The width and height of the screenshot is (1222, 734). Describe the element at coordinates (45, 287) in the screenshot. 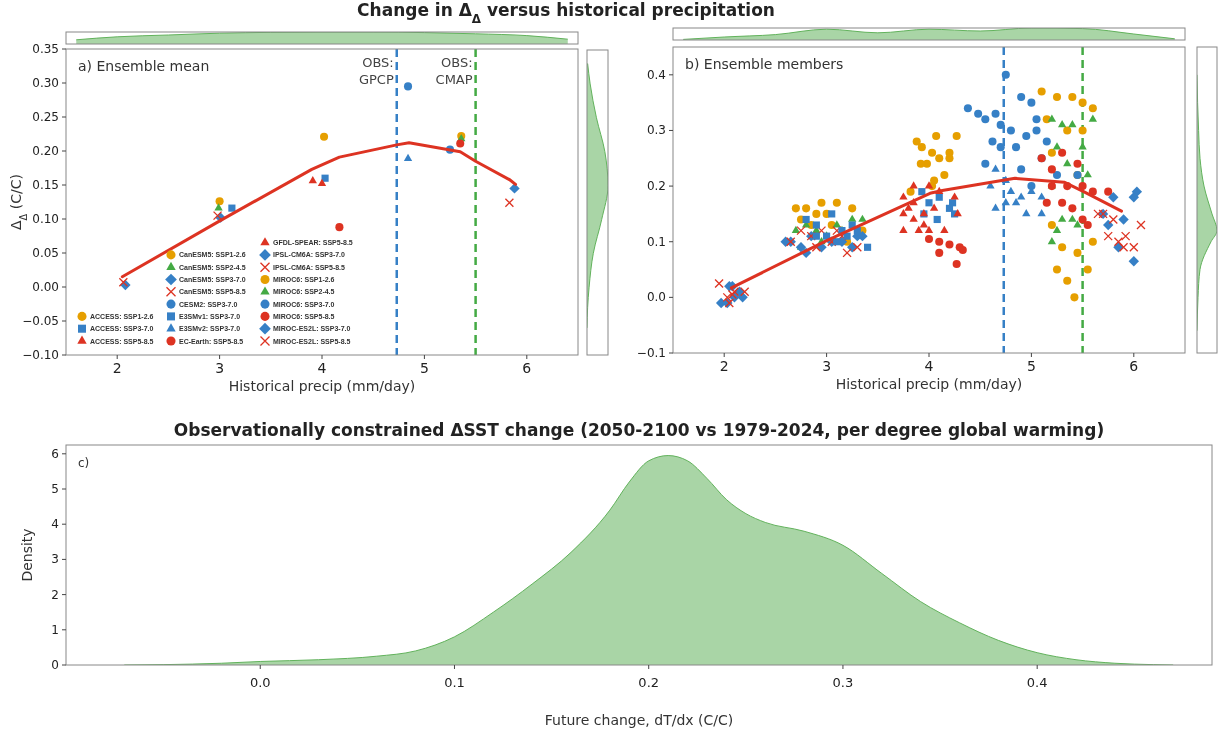

I see `y-tick-label: 0.00` at that location.